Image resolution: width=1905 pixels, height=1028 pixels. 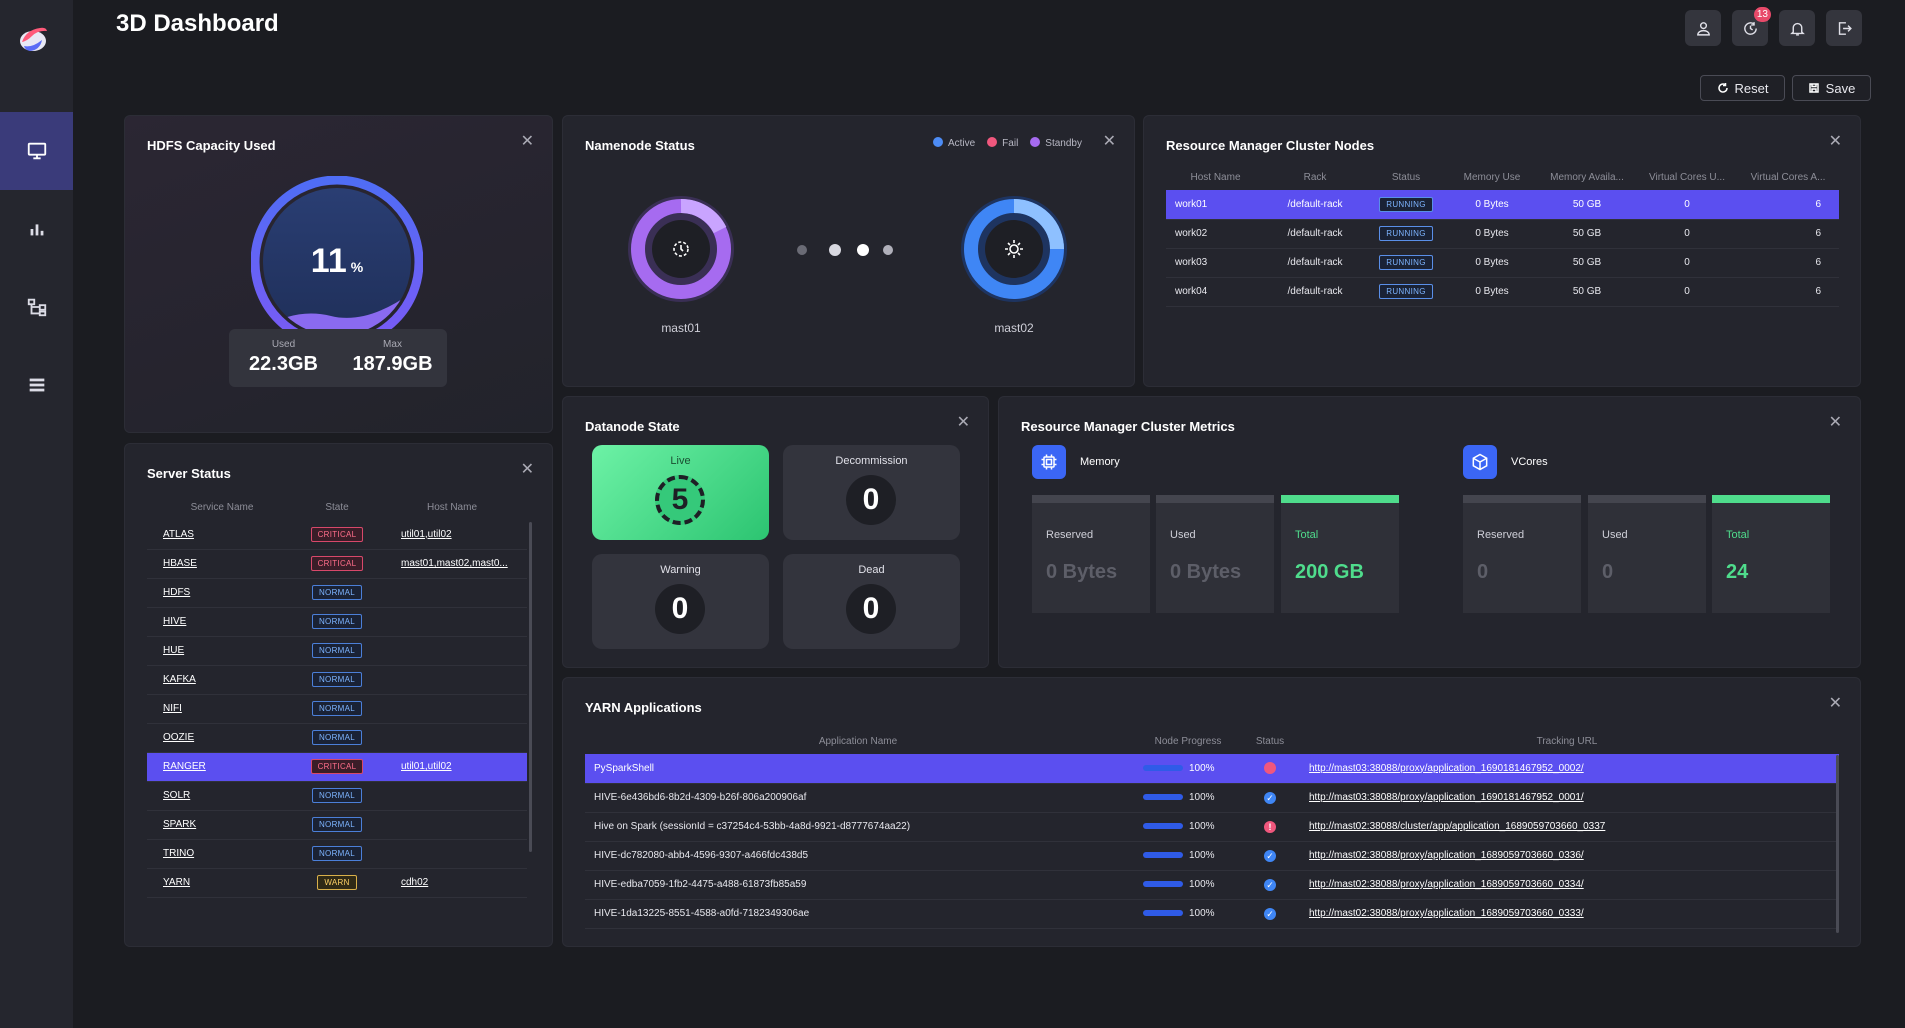 I want to click on nav-list, so click(x=36, y=385).